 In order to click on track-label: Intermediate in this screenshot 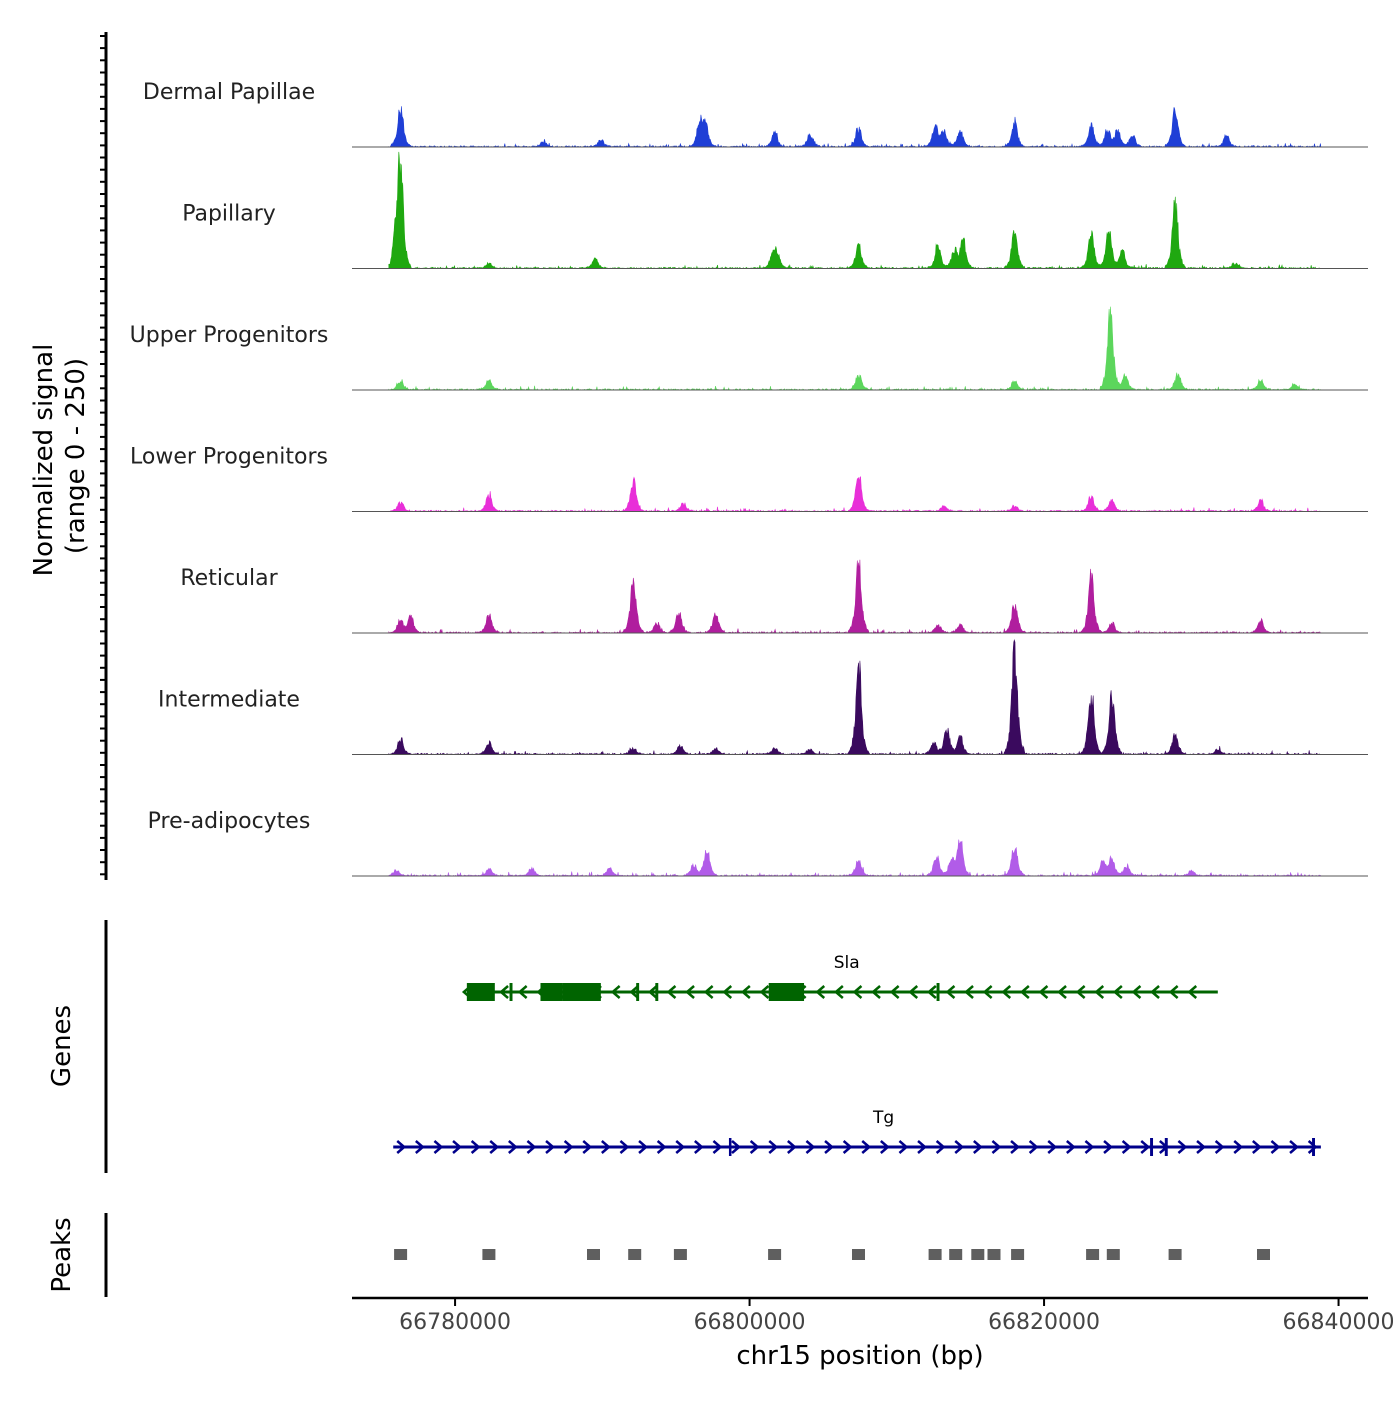, I will do `click(229, 700)`.